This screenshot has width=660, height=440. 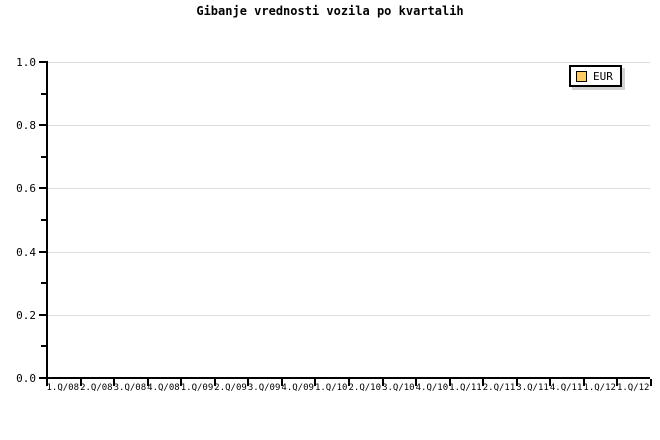 I want to click on legend-label-eur: EUR, so click(x=603, y=76).